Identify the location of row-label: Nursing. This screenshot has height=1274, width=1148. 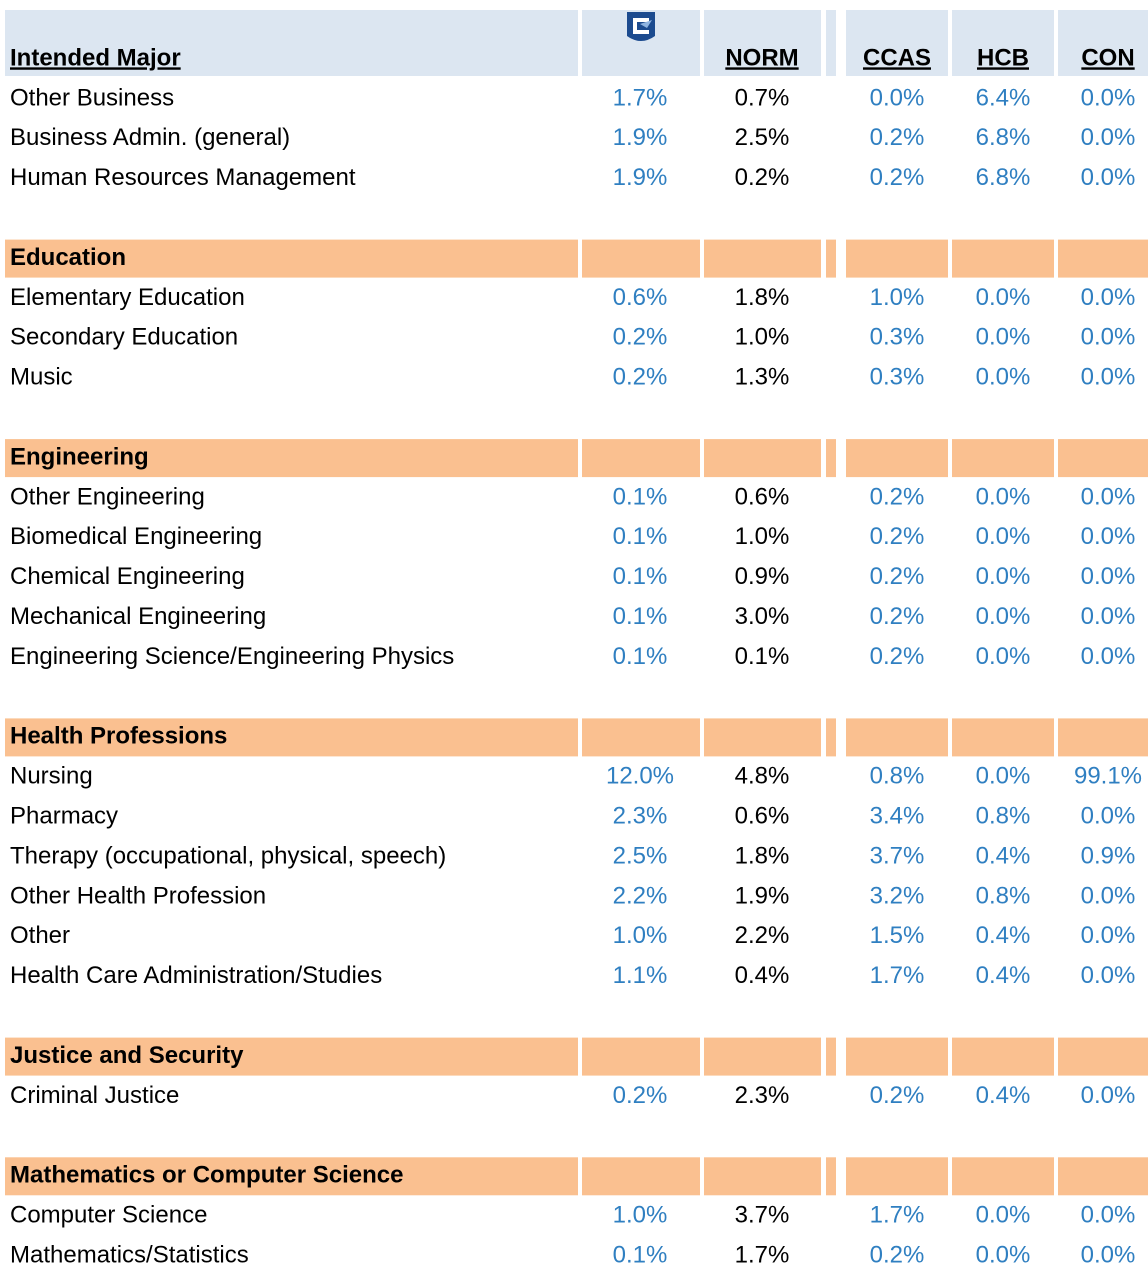
(51, 776).